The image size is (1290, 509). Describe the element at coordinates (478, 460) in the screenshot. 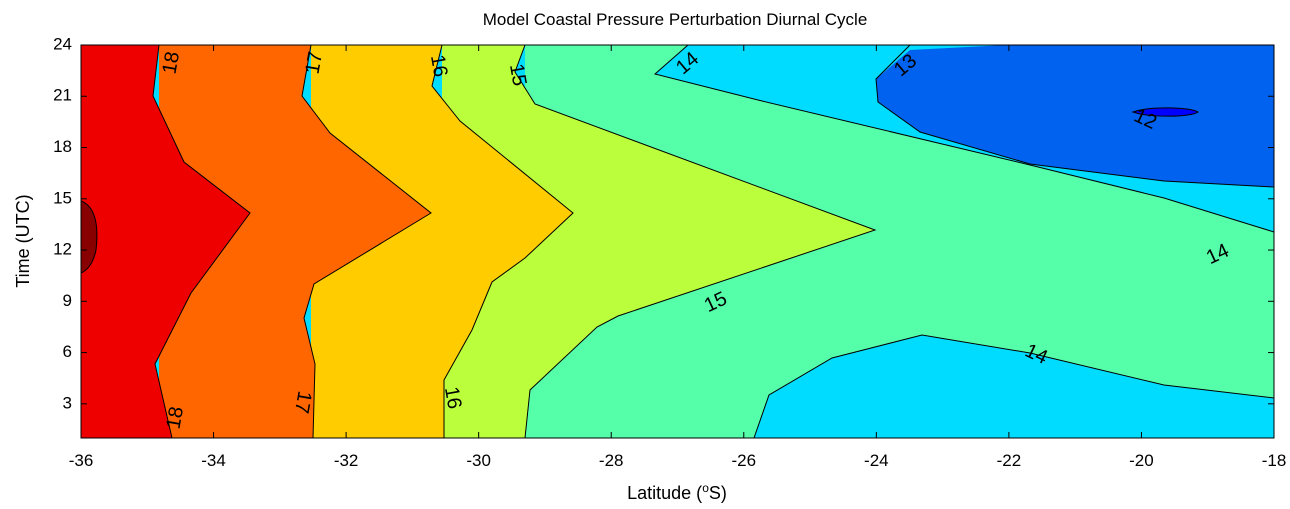

I see `x-tick-label: -30` at that location.